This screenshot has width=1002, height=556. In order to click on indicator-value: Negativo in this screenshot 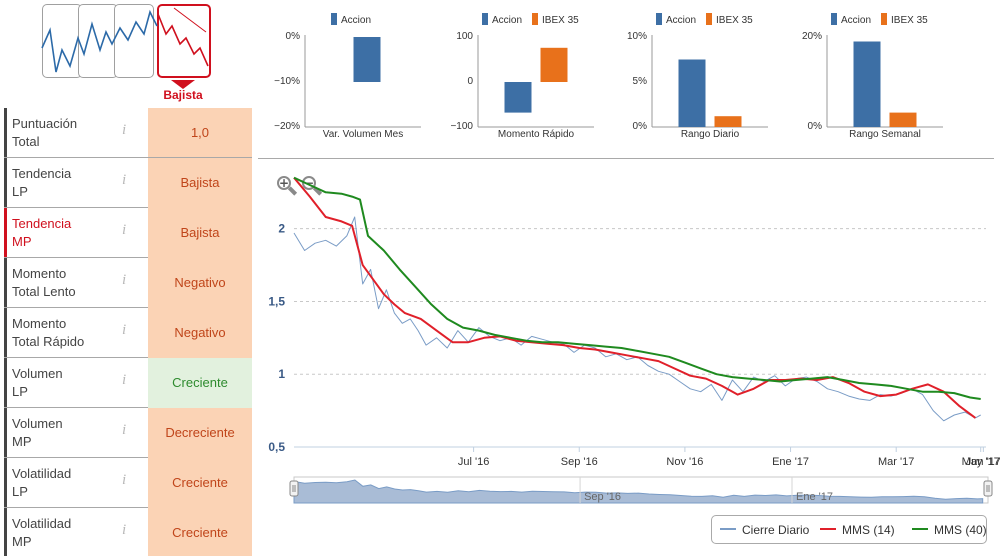, I will do `click(200, 283)`.